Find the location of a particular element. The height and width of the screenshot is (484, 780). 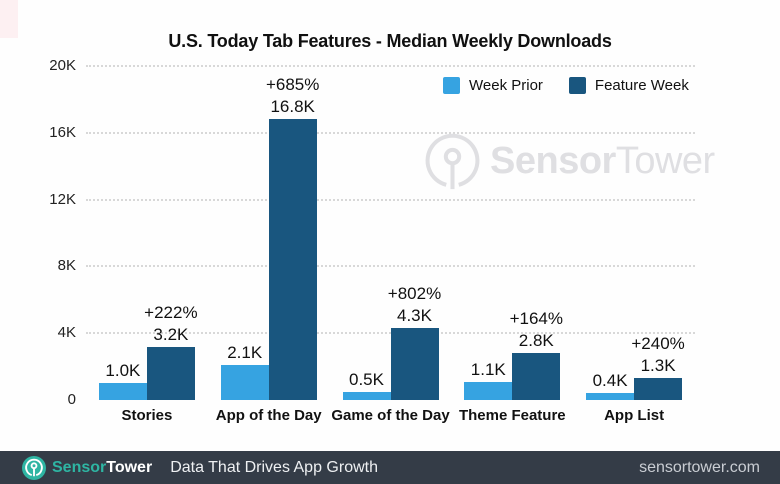

category-label-1: App of the Day is located at coordinates (268, 415).